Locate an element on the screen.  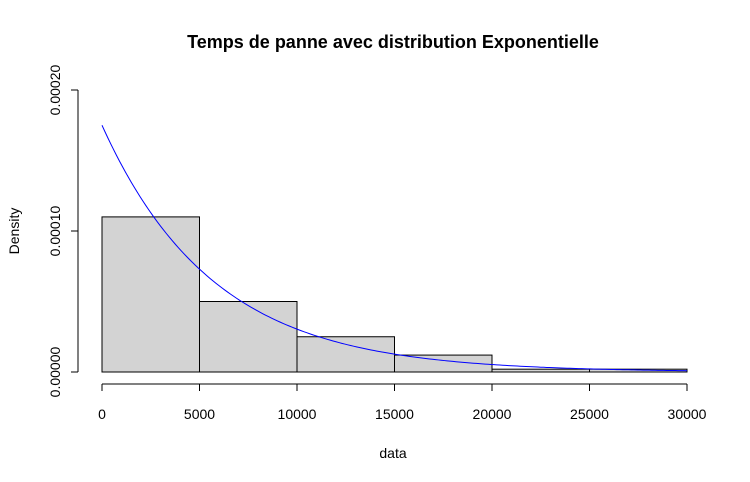
x-tick-label: 15000 is located at coordinates (394, 414).